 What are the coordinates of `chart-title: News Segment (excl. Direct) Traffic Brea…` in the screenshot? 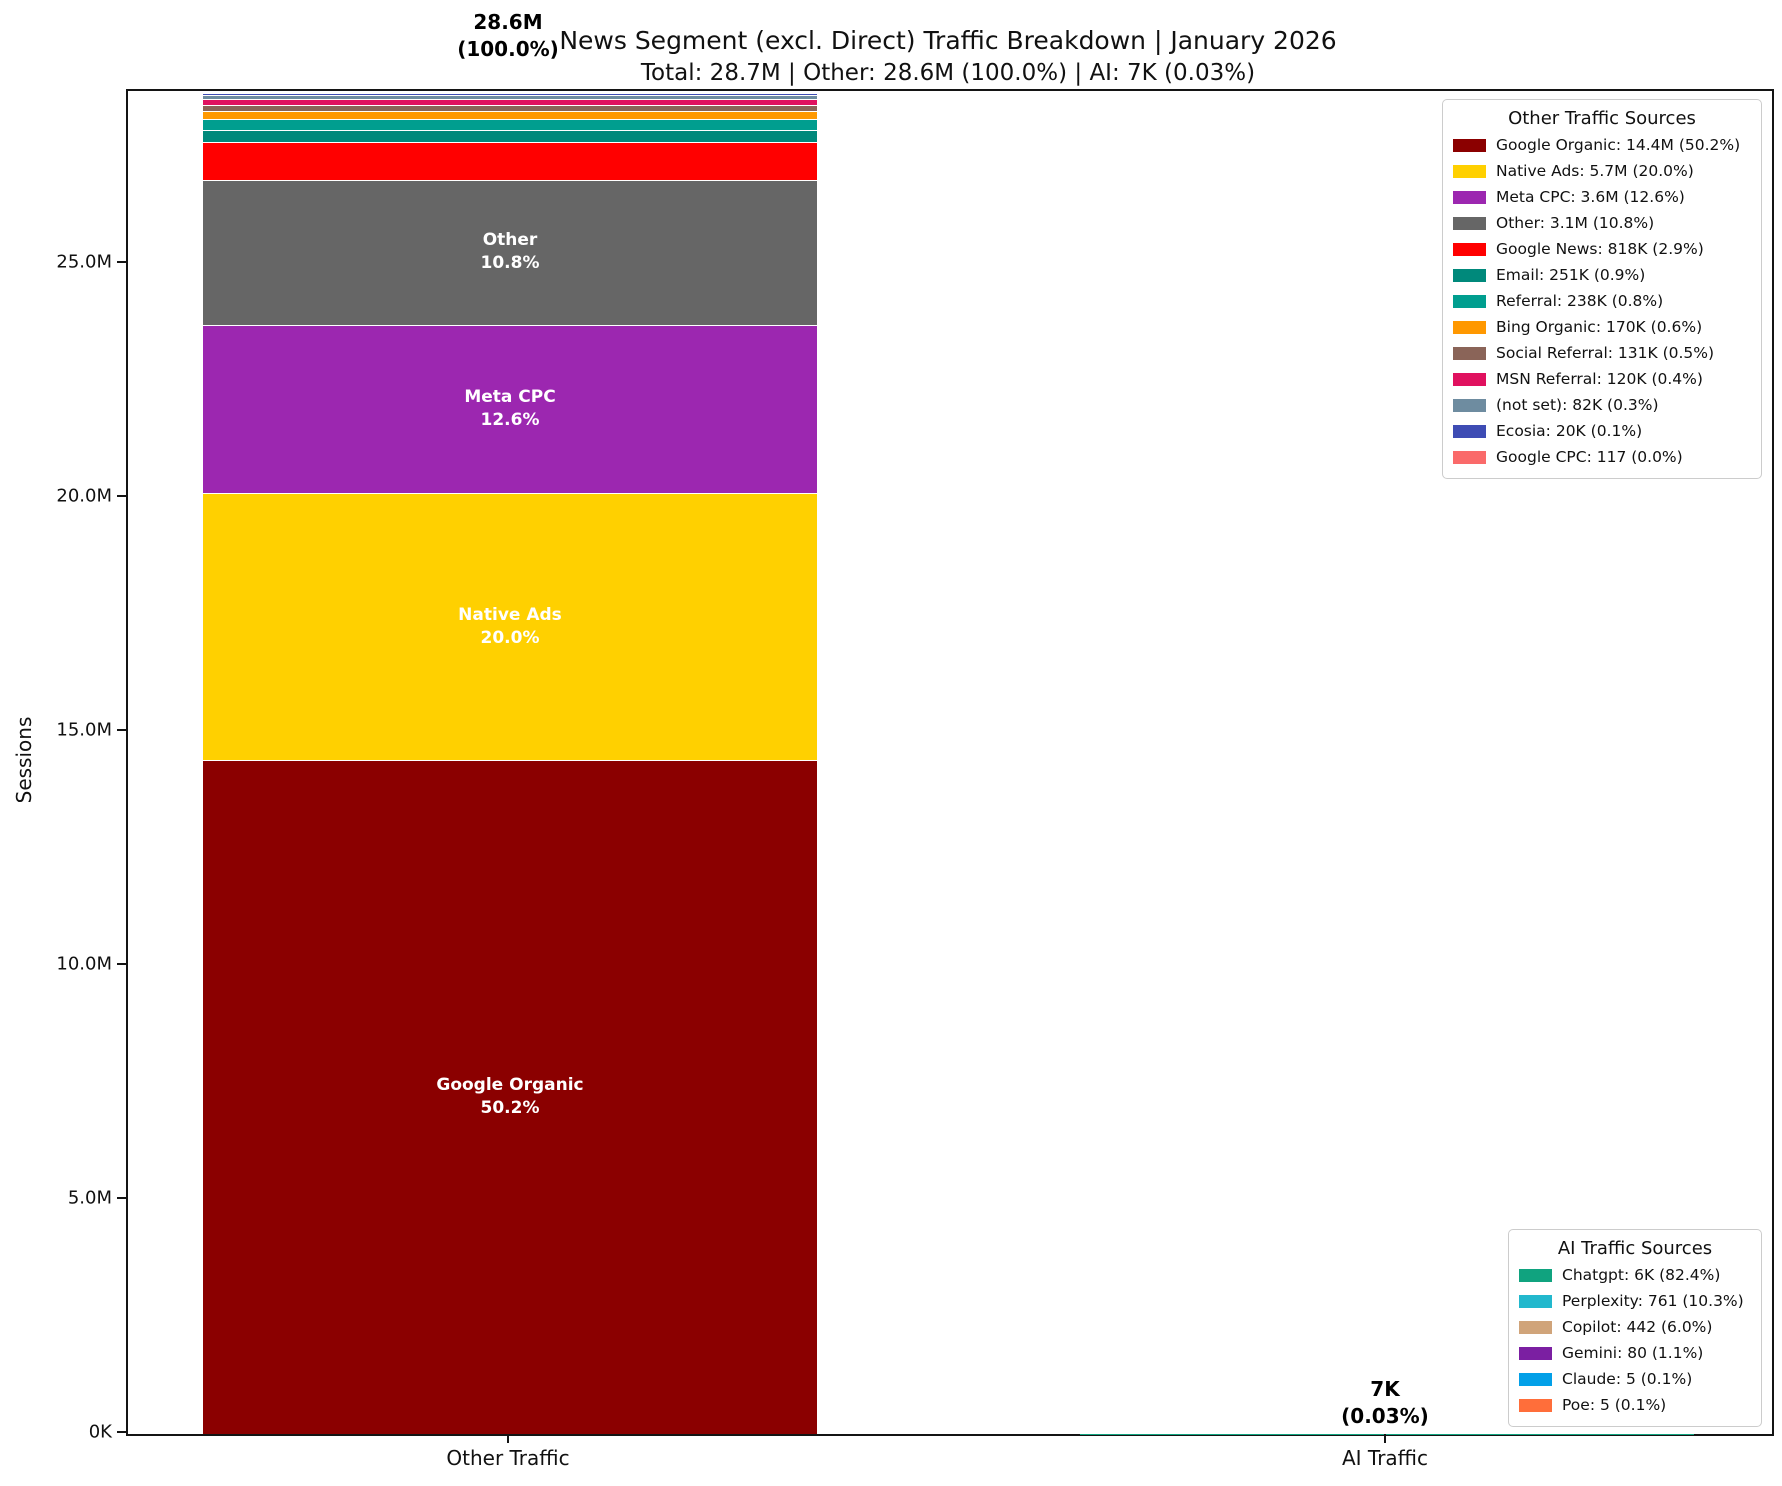 It's located at (948, 40).